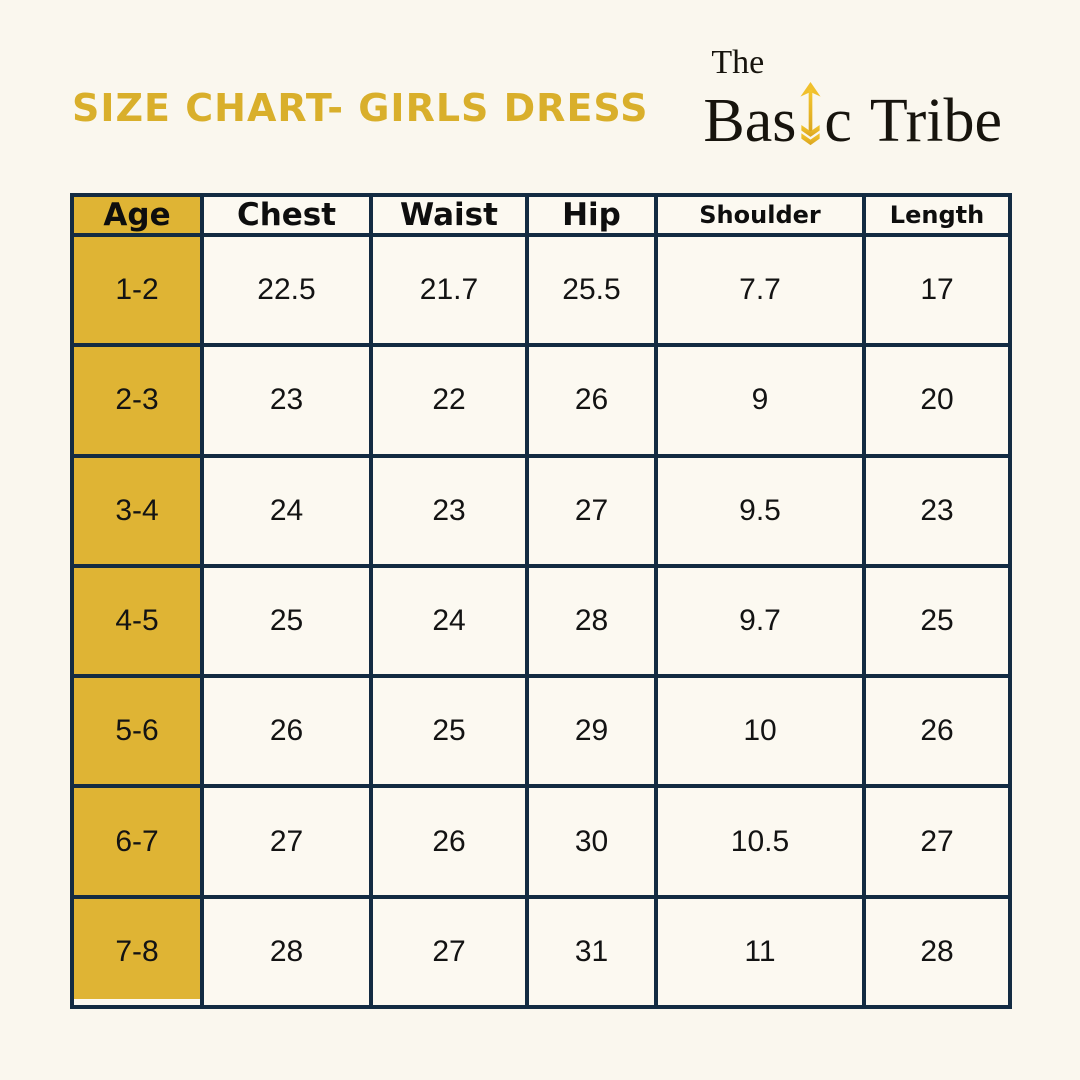  What do you see at coordinates (937, 400) in the screenshot?
I see `length-cell: 20` at bounding box center [937, 400].